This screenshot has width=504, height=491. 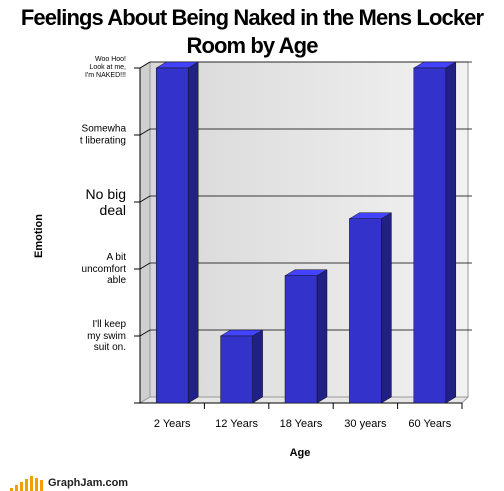 I want to click on y-tick-label: I'll keep my swim suit on., so click(x=106, y=335).